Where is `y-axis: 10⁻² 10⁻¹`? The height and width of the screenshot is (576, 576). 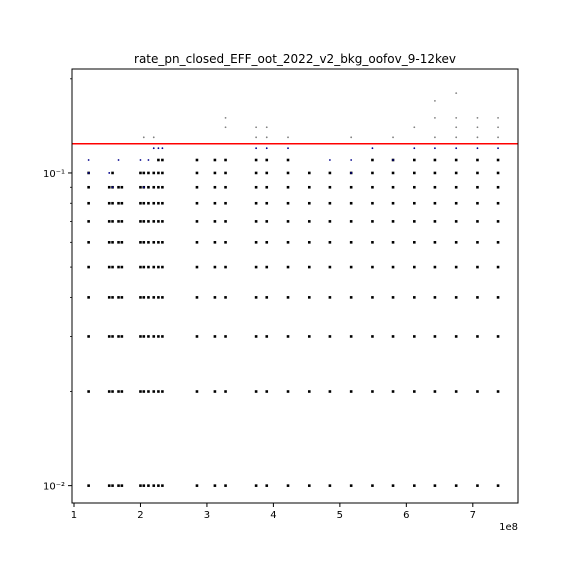 y-axis: 10⁻² 10⁻¹ is located at coordinates (57, 285).